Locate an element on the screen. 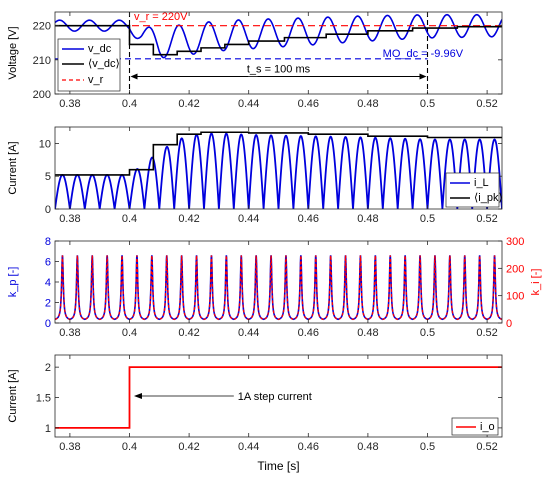 This screenshot has width=550, height=479. y-tick-label: 1 is located at coordinates (48, 429).